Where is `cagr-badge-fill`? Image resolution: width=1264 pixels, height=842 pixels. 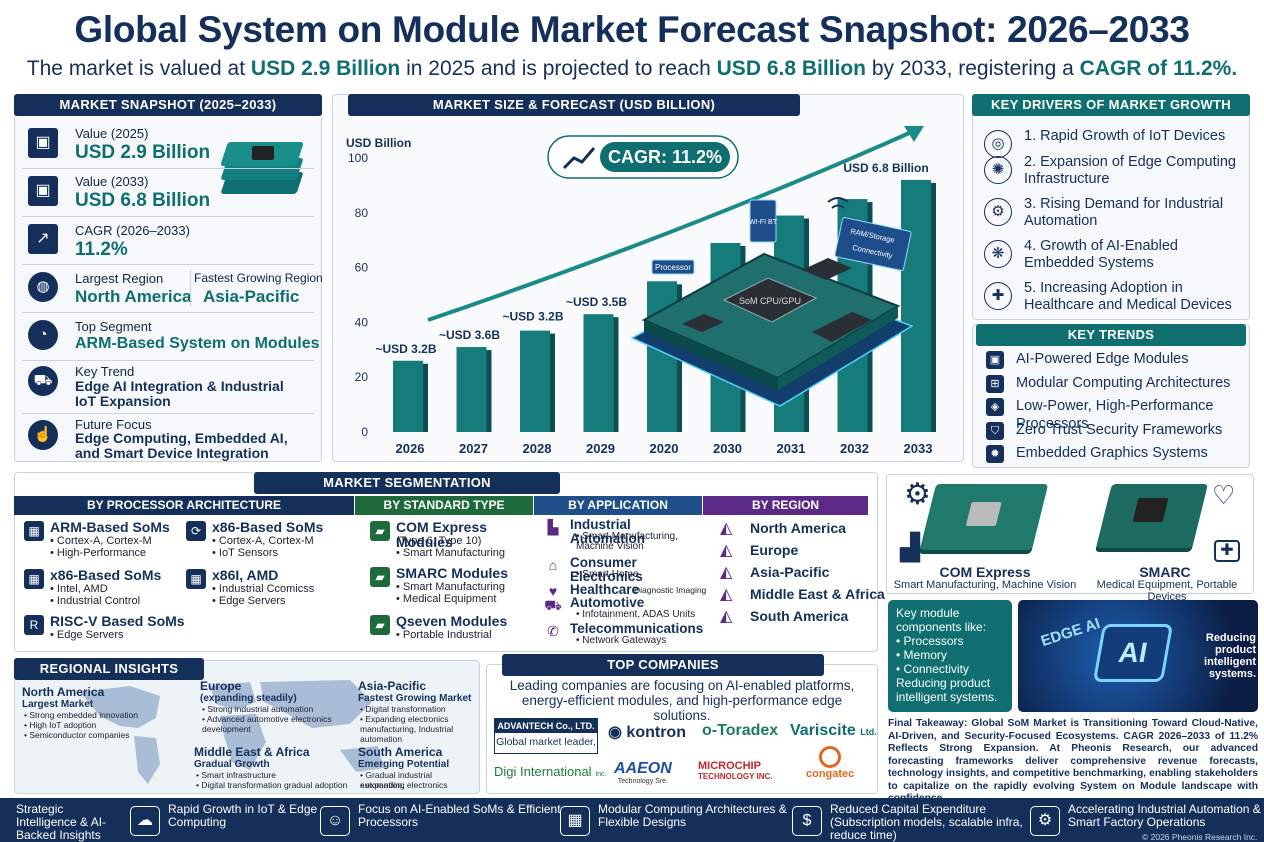 cagr-badge-fill is located at coordinates (665, 157).